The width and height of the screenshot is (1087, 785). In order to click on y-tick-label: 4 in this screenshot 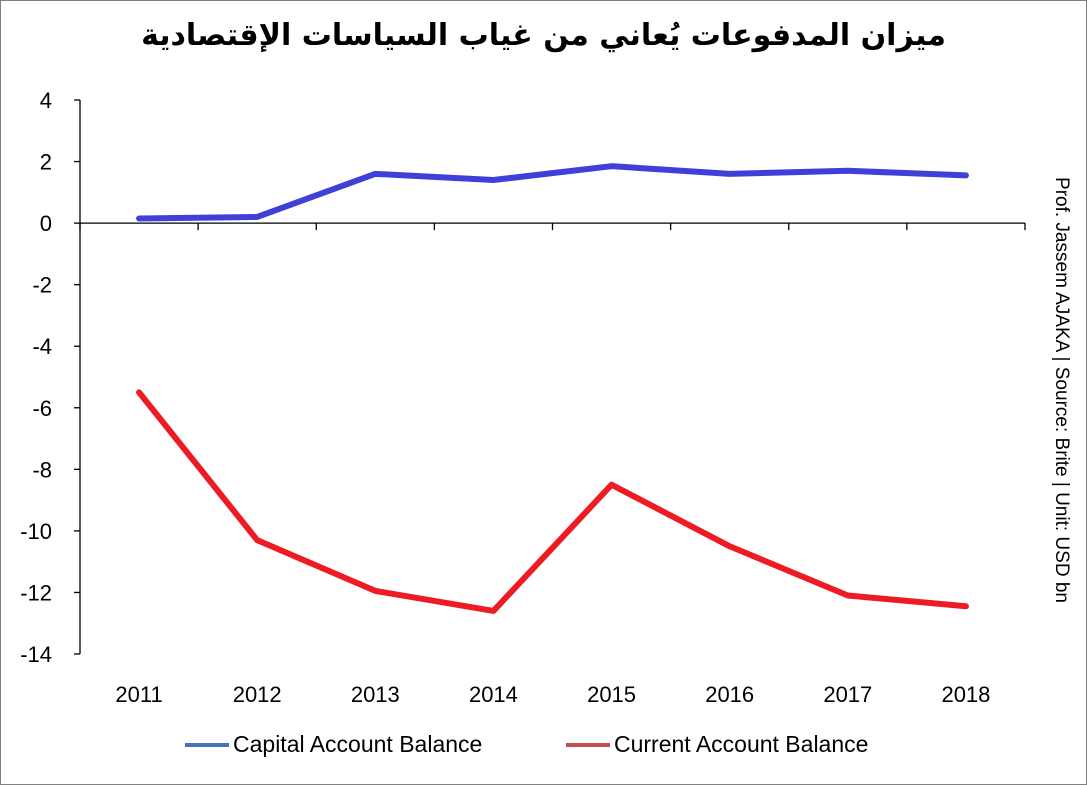, I will do `click(46, 100)`.